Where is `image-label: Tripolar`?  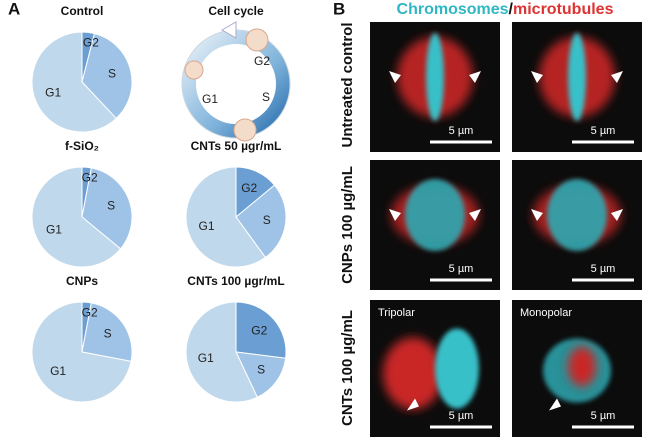 image-label: Tripolar is located at coordinates (396, 313).